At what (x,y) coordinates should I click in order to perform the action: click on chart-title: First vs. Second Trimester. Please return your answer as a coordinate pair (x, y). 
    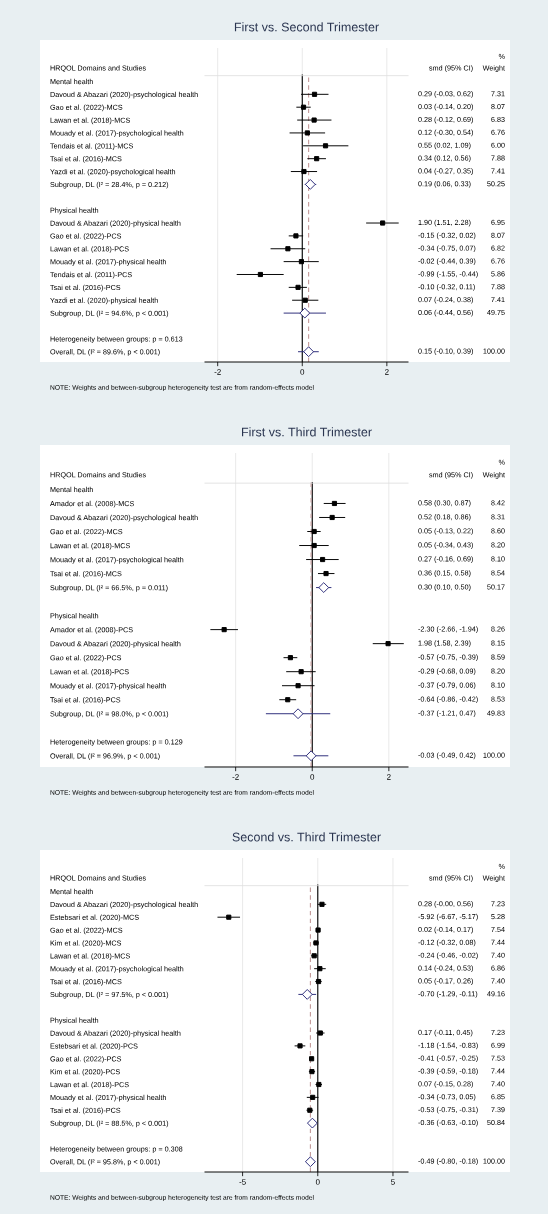
    Looking at the image, I should click on (306, 27).